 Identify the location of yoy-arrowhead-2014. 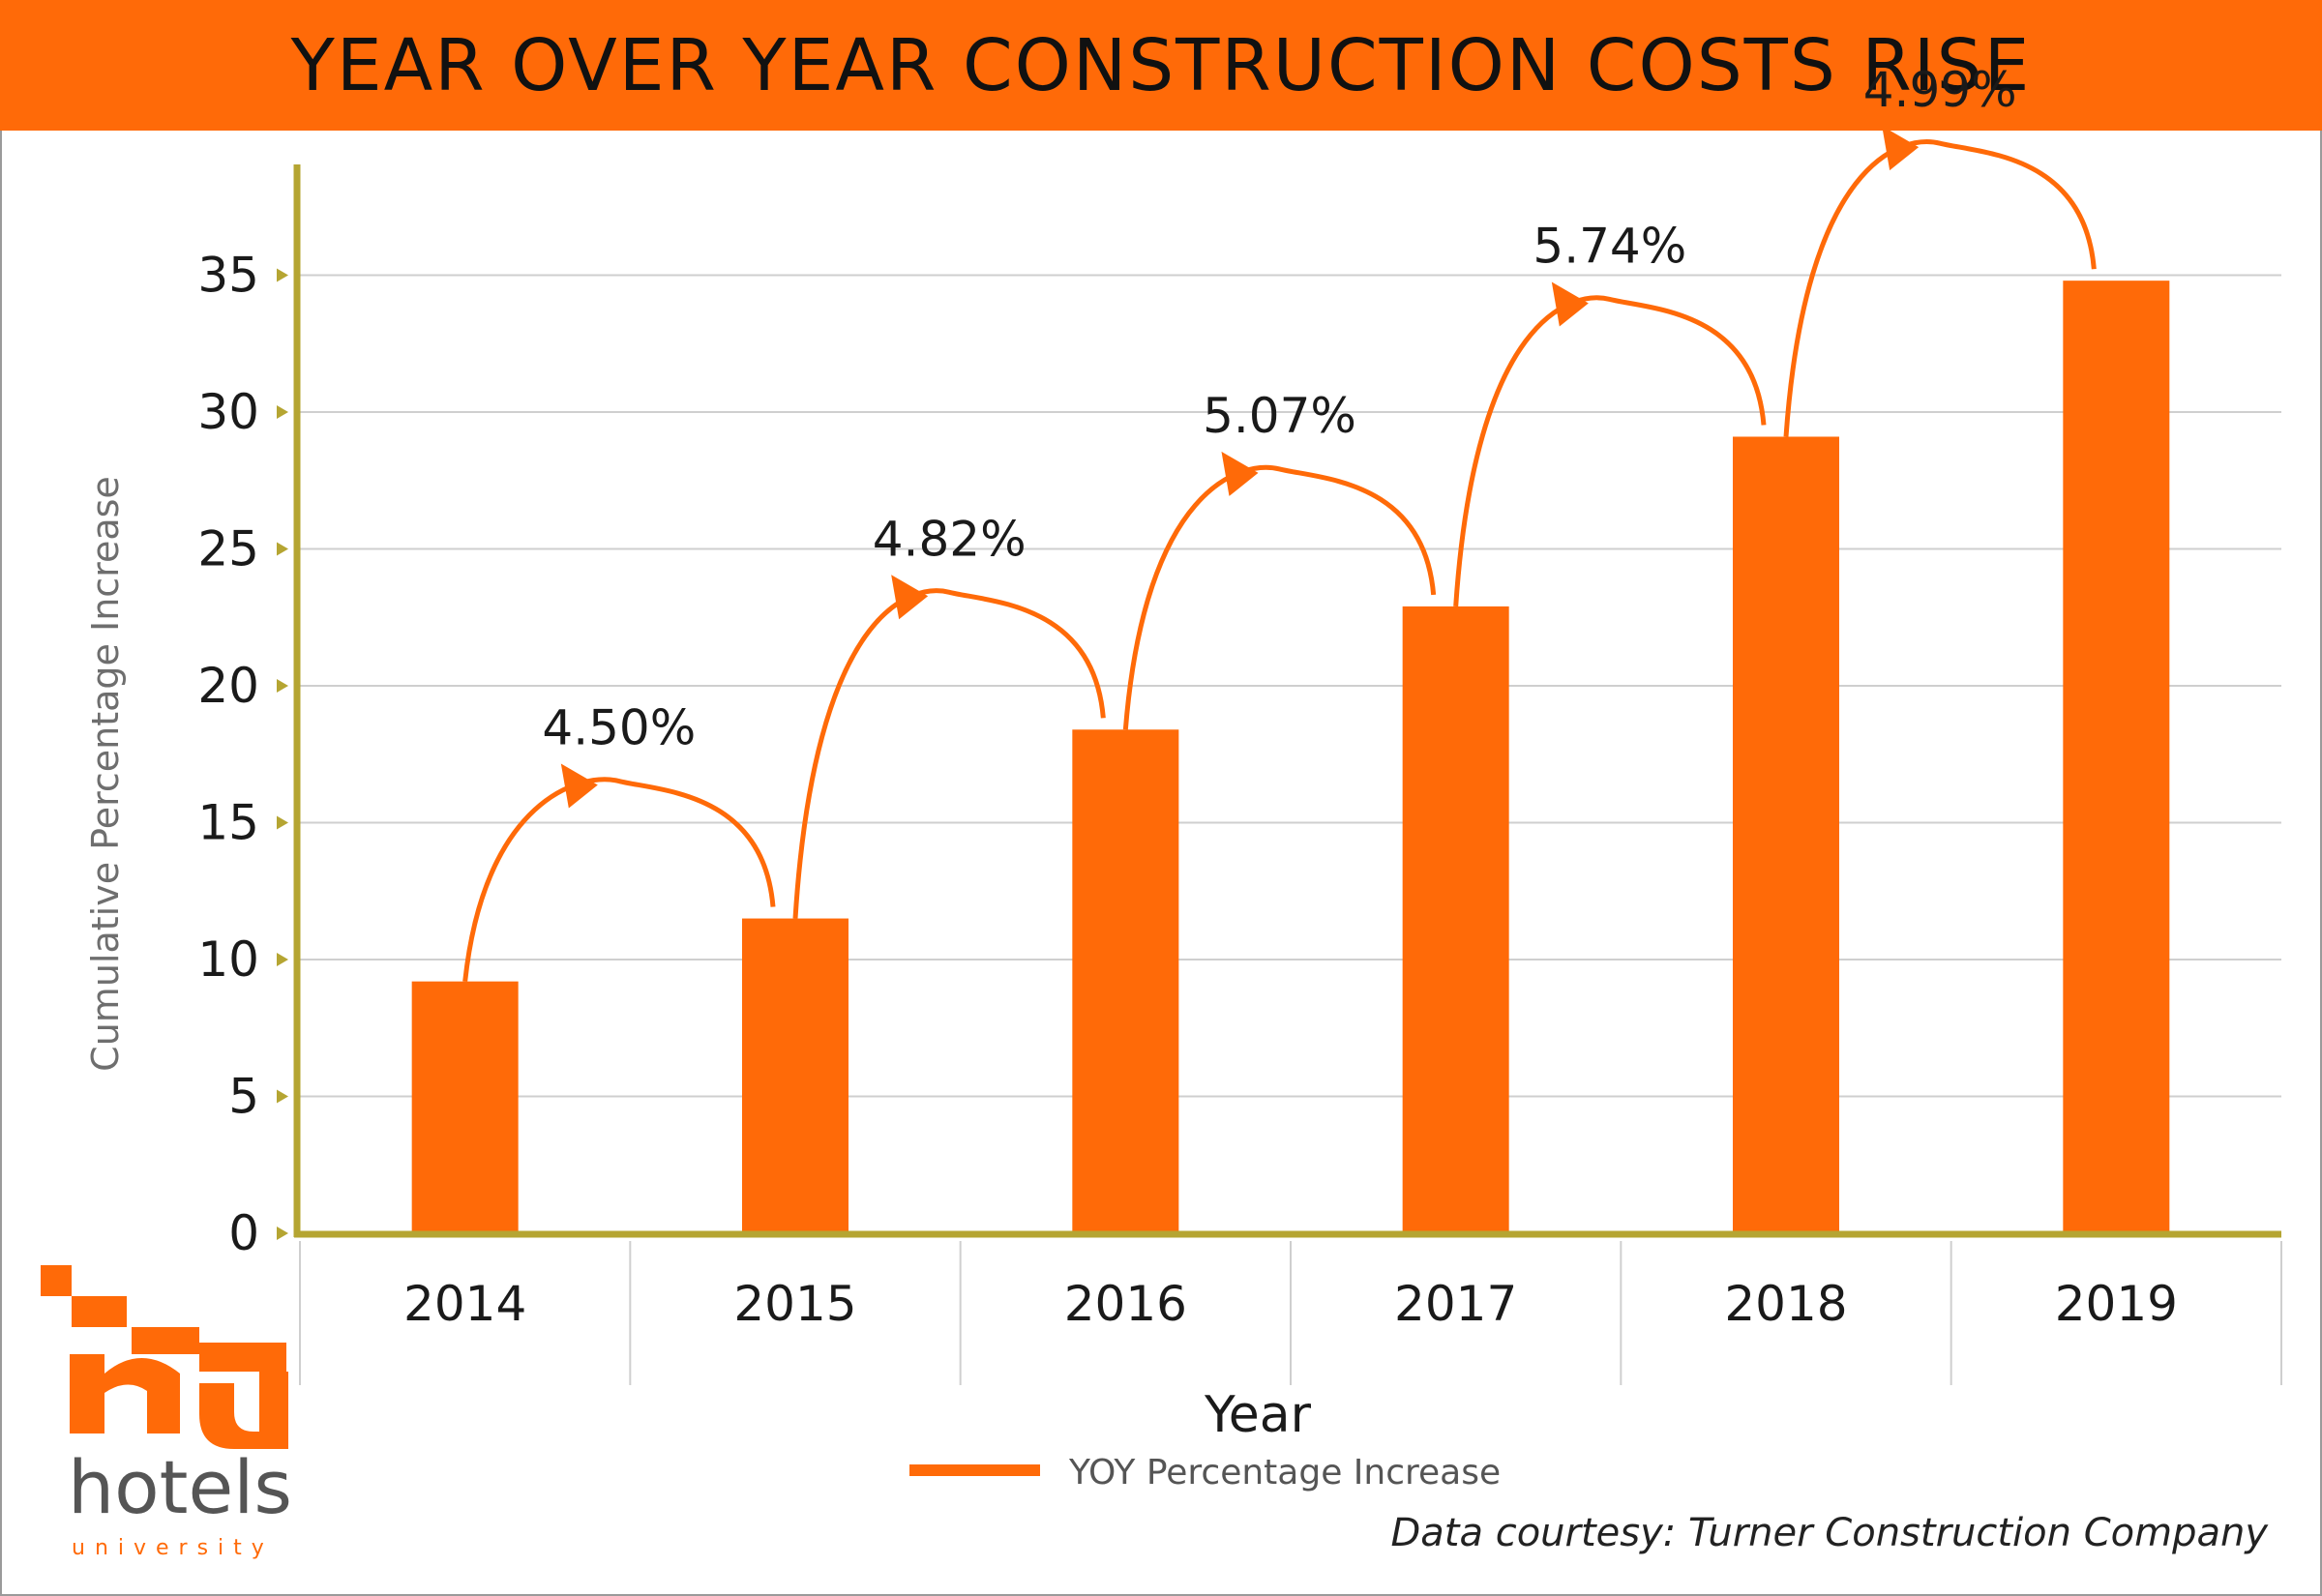
(579, 786).